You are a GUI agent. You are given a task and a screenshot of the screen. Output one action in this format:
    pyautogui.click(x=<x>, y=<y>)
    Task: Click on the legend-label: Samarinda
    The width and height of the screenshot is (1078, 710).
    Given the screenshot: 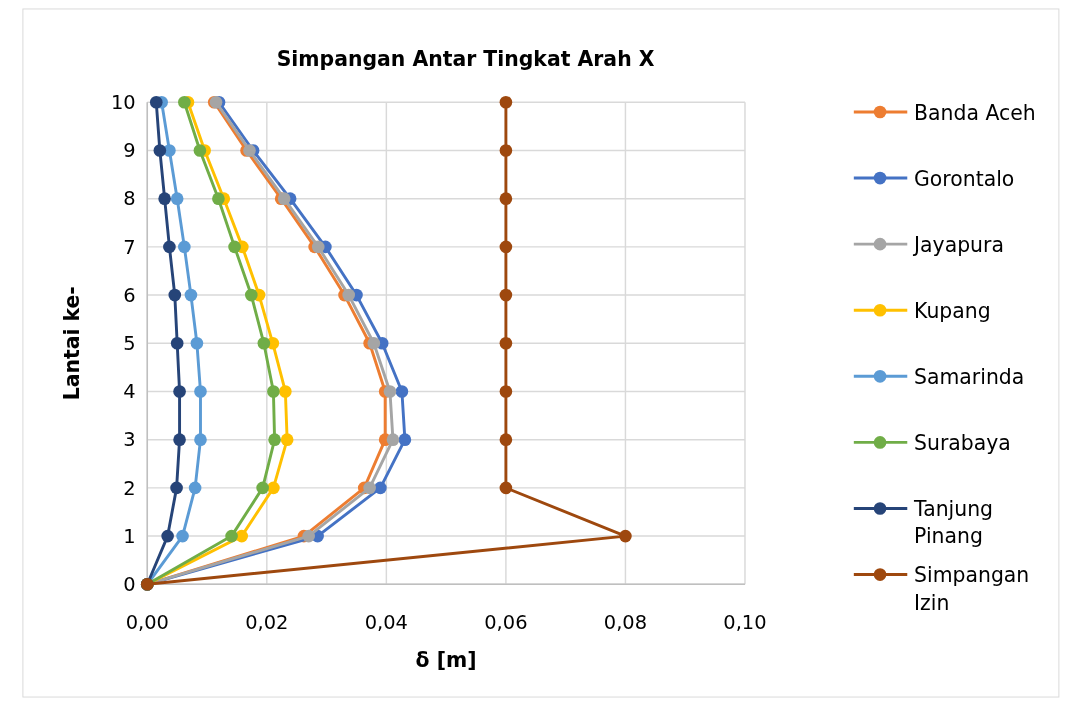 What is the action you would take?
    pyautogui.click(x=969, y=377)
    